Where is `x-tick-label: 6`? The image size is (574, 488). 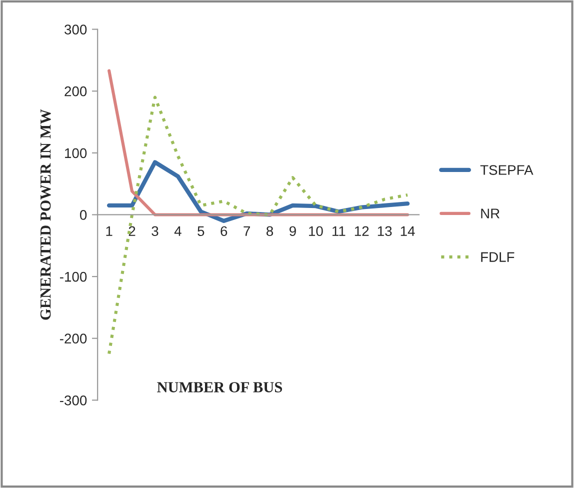 x-tick-label: 6 is located at coordinates (224, 231).